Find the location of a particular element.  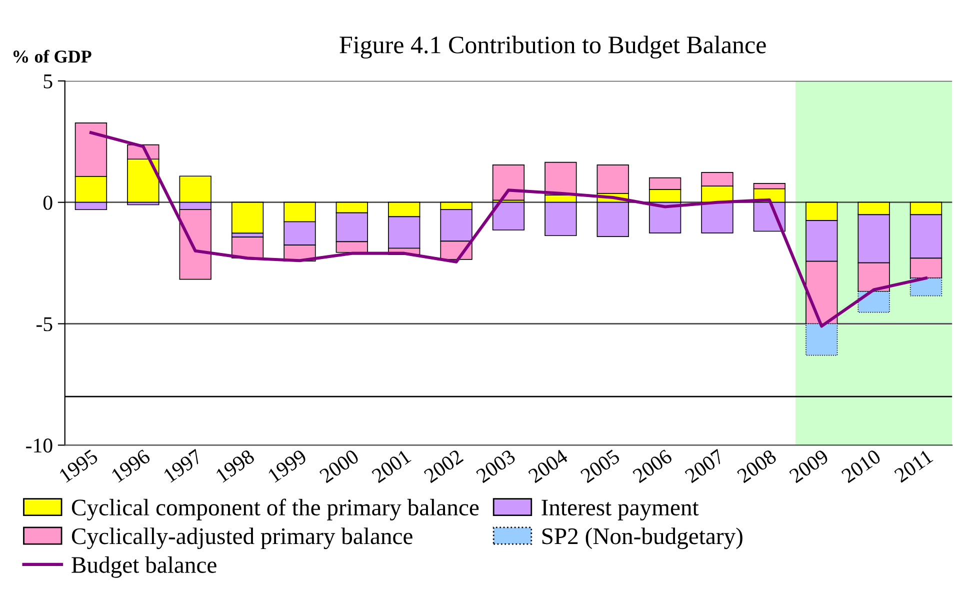

y-tick-label: -10 is located at coordinates (39, 445).